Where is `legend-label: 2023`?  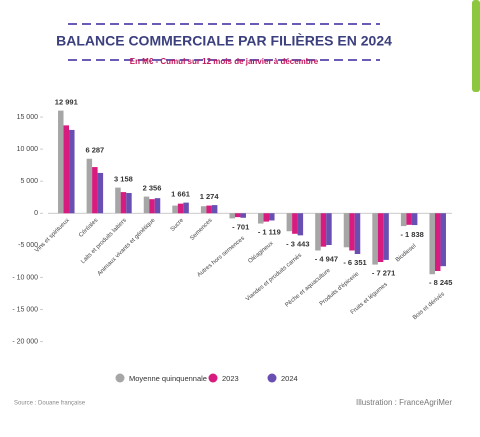
legend-label: 2023 is located at coordinates (230, 378).